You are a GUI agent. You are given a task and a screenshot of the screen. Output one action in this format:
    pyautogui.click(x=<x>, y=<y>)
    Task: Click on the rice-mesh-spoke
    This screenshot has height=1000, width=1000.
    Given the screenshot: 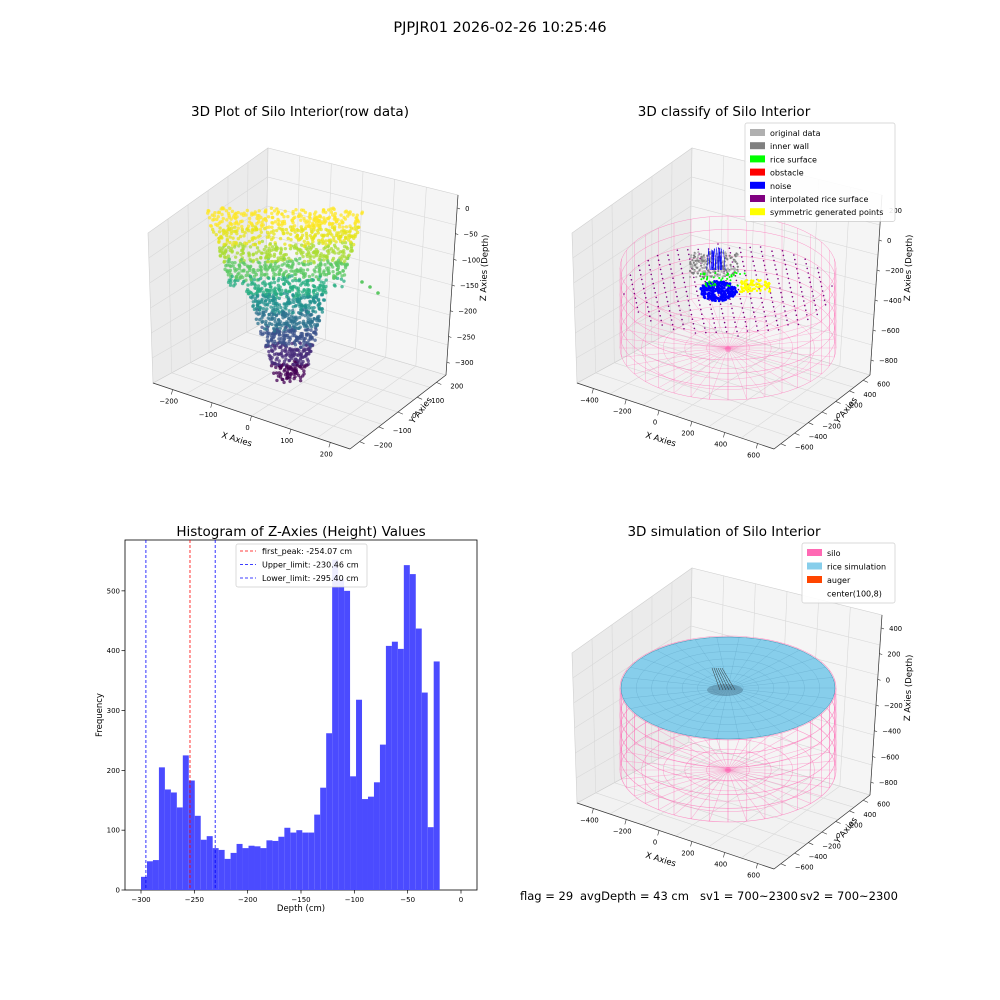 What is the action you would take?
    pyautogui.click(x=780, y=693)
    